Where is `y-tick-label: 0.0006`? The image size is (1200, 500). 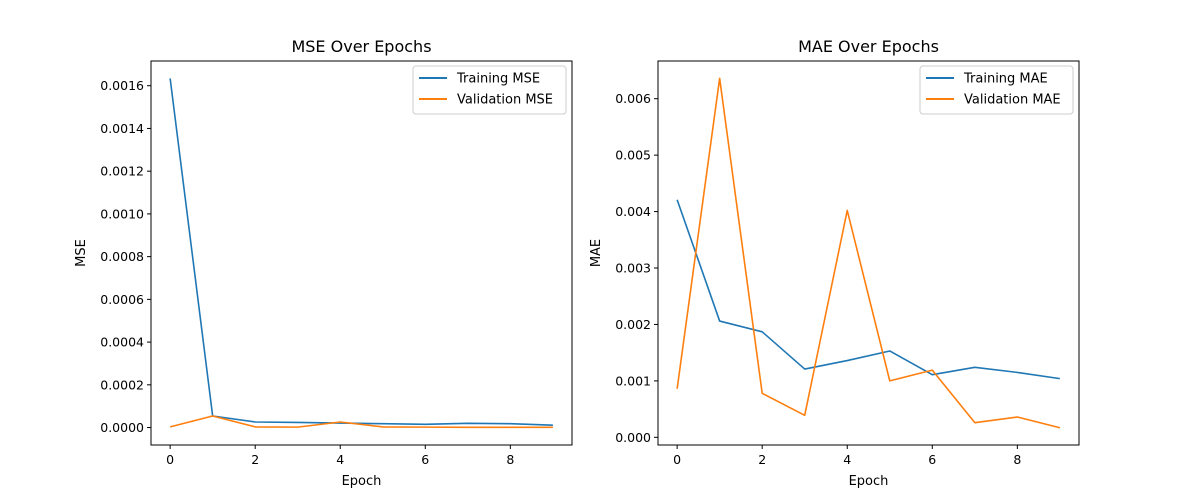
y-tick-label: 0.0006 is located at coordinates (122, 299).